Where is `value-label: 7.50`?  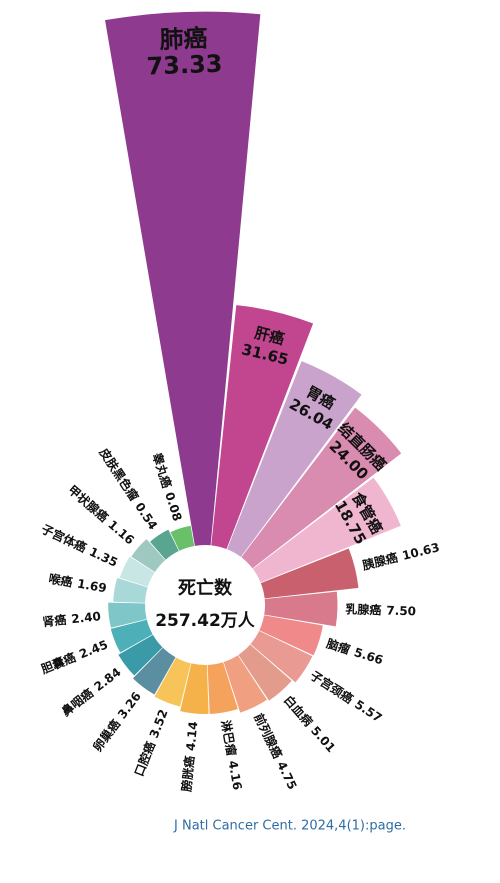 value-label: 7.50 is located at coordinates (401, 610).